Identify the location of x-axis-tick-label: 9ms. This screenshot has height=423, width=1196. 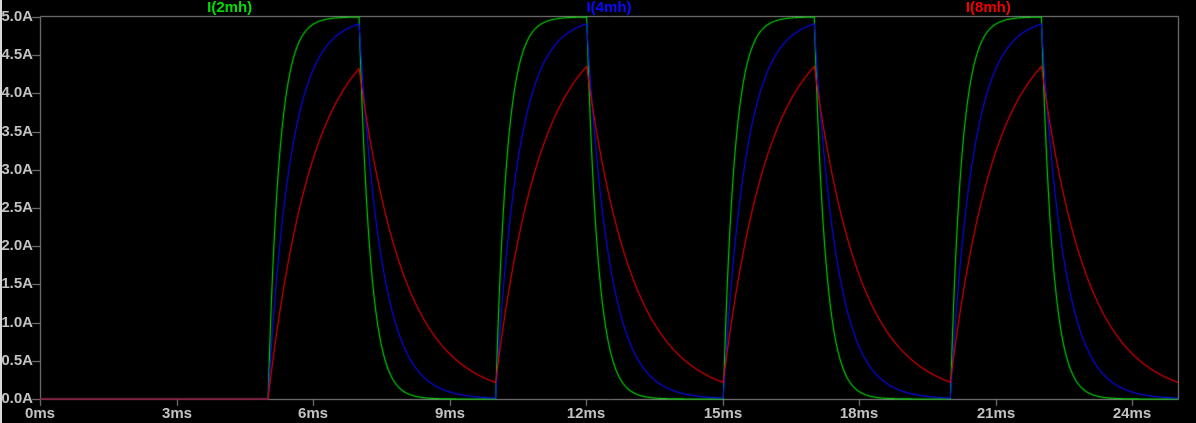
(450, 413).